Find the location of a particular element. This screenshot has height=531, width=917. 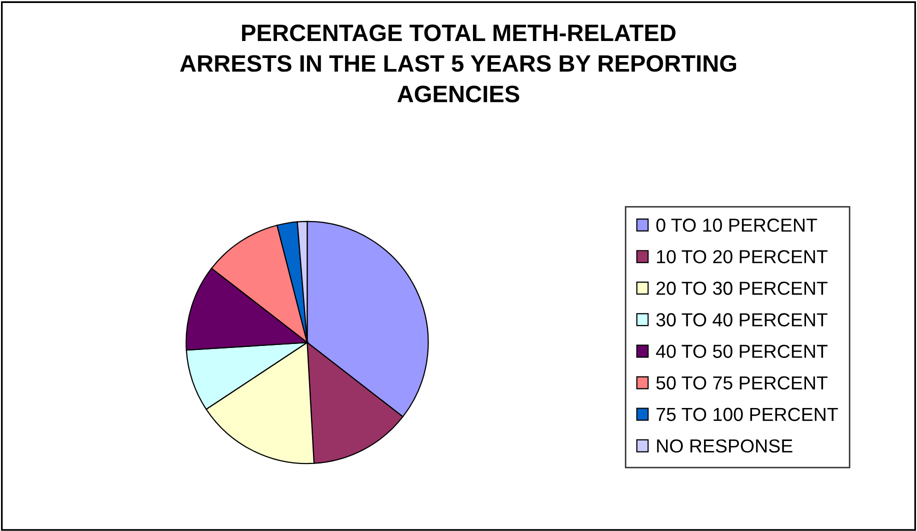

legend-label: 75 TO 100 PERCENT is located at coordinates (747, 415).